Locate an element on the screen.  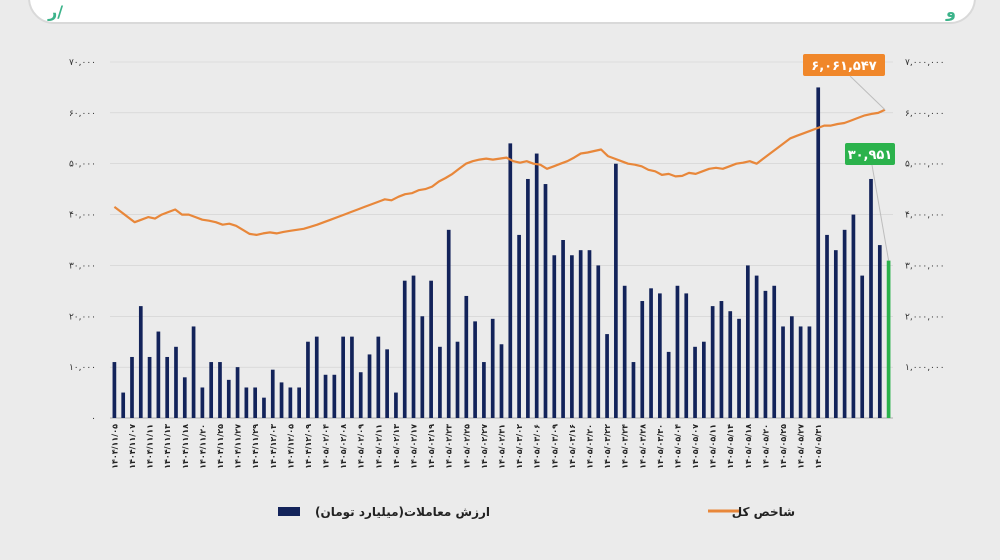
y-right-tick-label: ۶,۰۰۰,۰۰۰ is located at coordinates (925, 114).